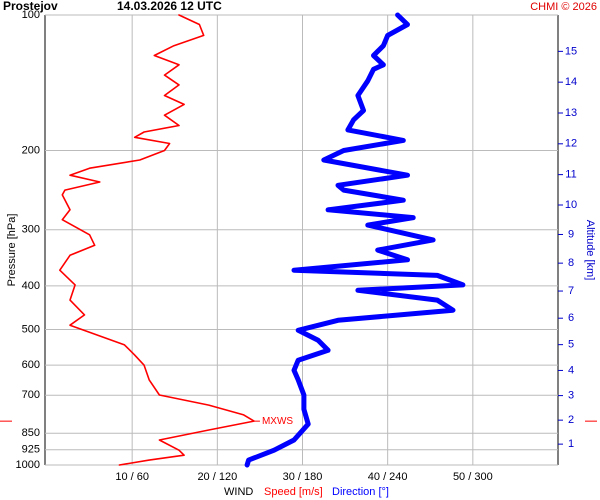 This screenshot has height=500, width=600. I want to click on y2-tick-label: 10, so click(571, 205).